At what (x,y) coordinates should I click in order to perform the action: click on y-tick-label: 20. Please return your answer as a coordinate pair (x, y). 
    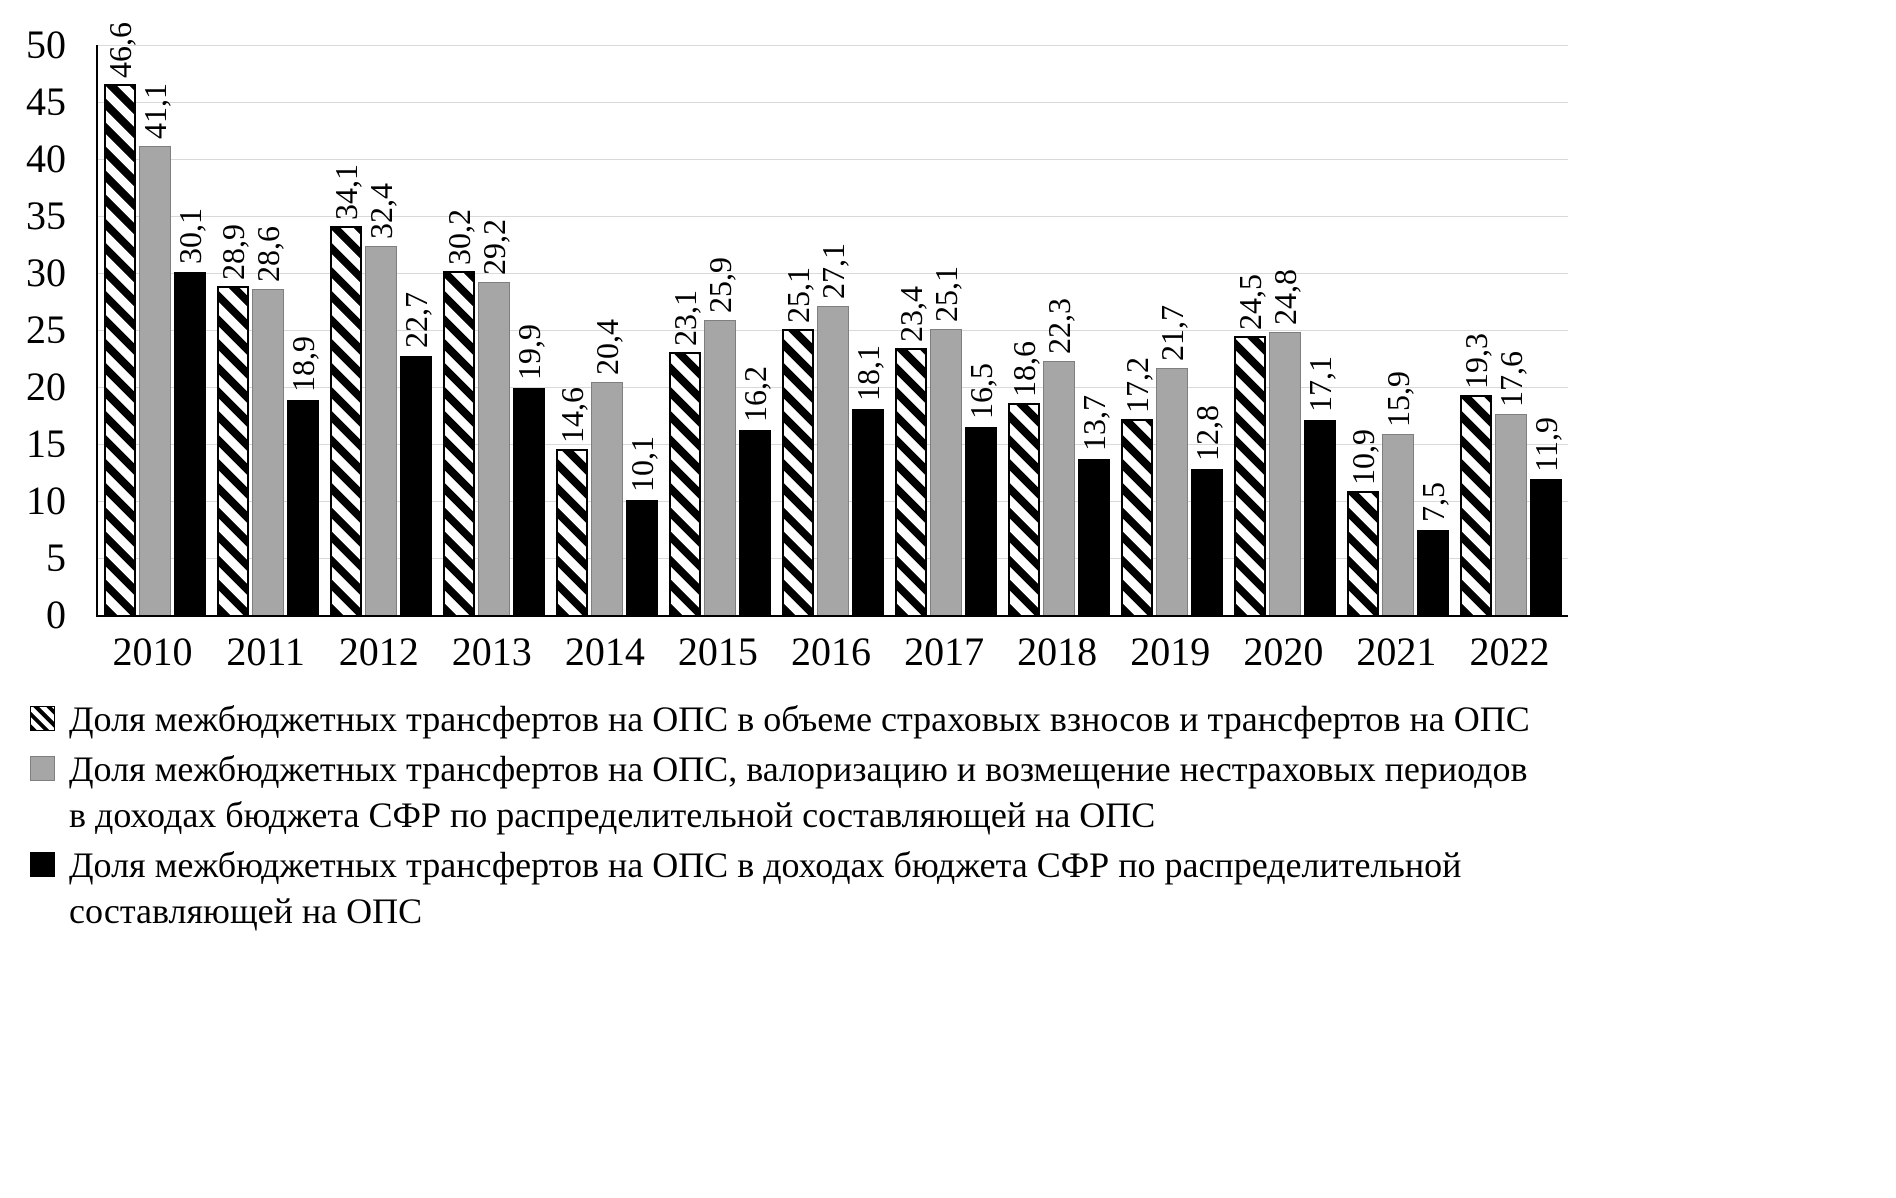
    Looking at the image, I should click on (46, 386).